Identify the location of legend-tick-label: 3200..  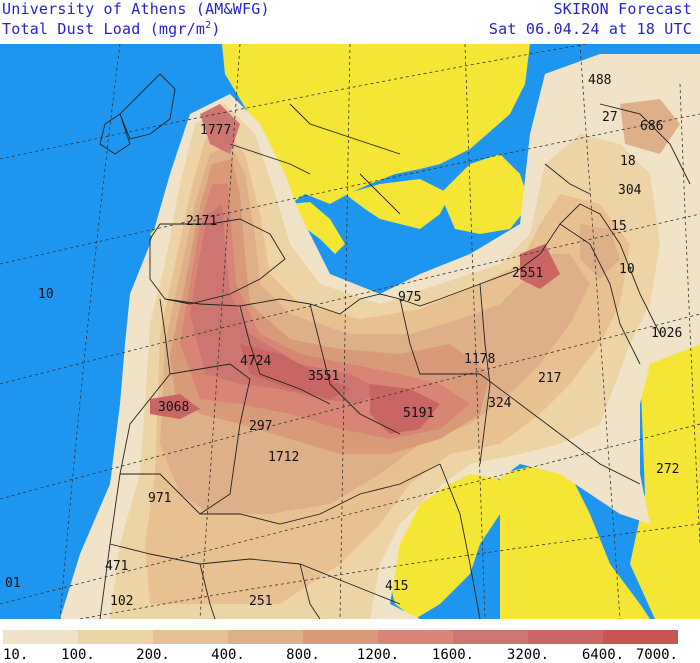
(528, 655).